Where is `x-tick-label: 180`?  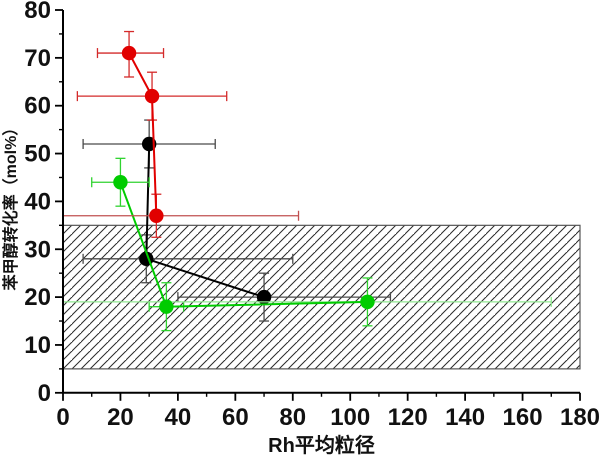
x-tick-label: 180 is located at coordinates (580, 417).